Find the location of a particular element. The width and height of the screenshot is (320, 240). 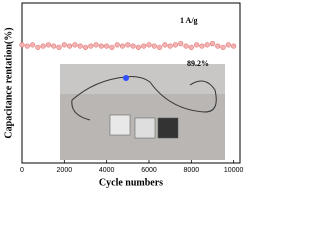

x-tick-label: 0 is located at coordinates (22, 170).